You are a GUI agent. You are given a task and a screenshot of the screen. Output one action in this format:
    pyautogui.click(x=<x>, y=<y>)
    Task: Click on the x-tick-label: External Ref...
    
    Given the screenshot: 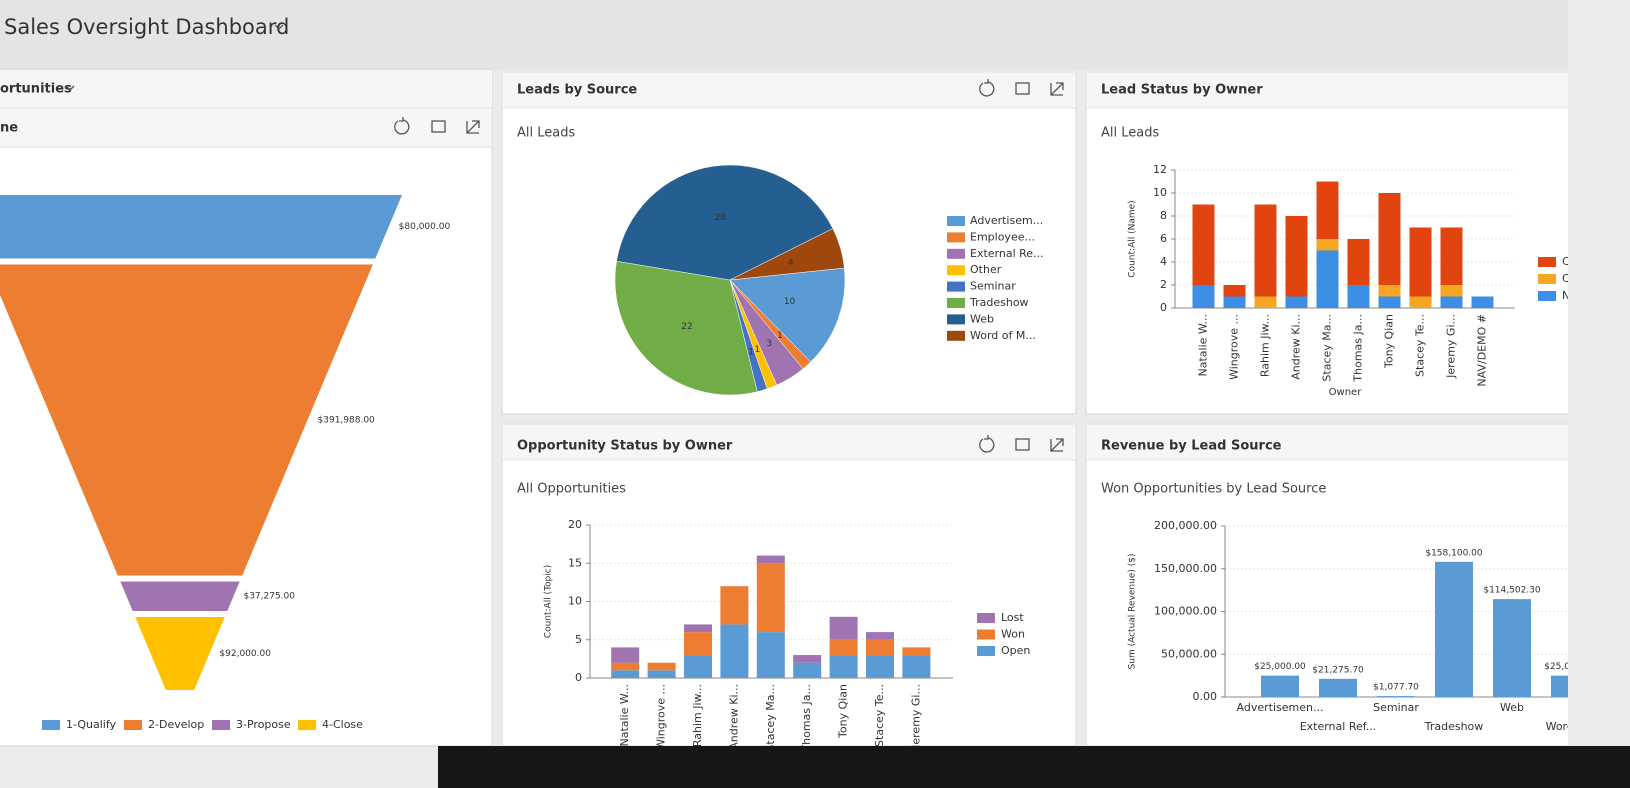 What is the action you would take?
    pyautogui.click(x=1338, y=726)
    